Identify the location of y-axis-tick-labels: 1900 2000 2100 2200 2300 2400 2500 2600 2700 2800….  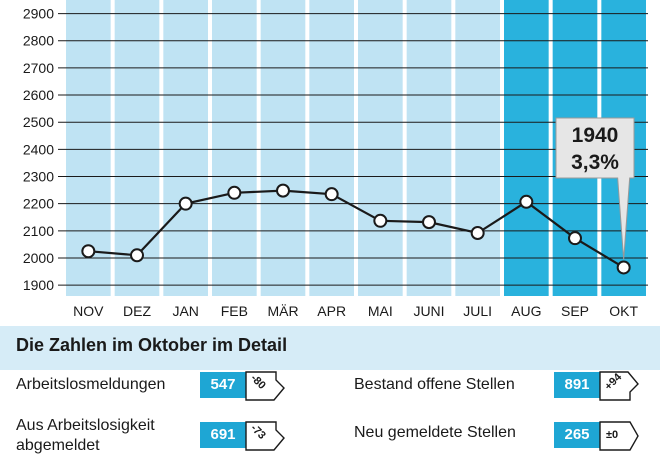
(38, 150).